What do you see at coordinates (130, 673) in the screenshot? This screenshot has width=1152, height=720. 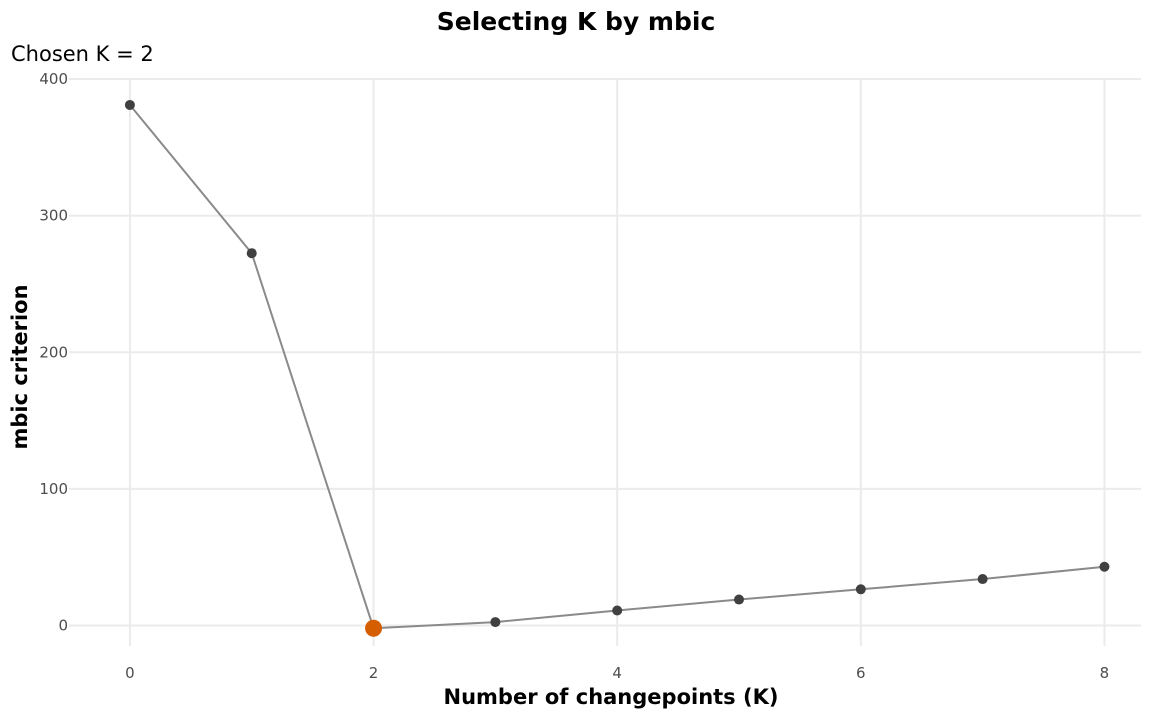 I see `x-tick-label: 0` at bounding box center [130, 673].